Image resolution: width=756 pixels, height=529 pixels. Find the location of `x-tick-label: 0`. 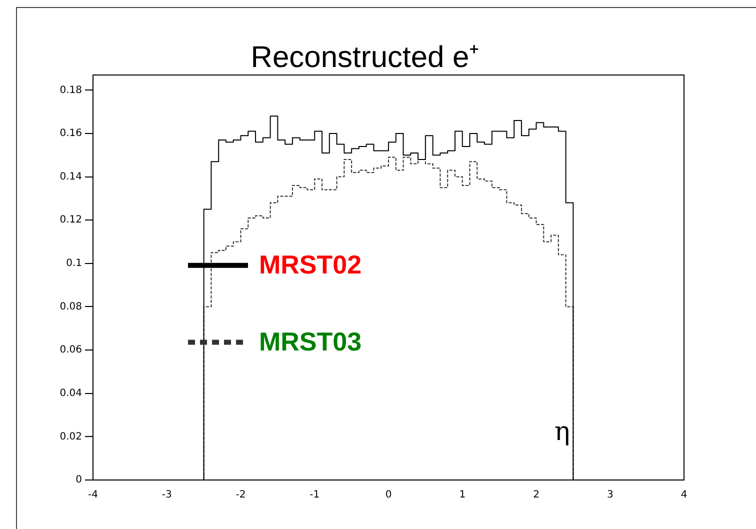

x-tick-label: 0 is located at coordinates (388, 495).